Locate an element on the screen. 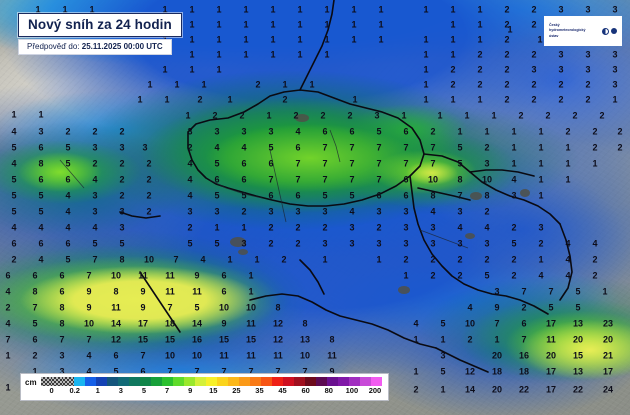 The width and height of the screenshot is (630, 415). map-title-box: Nový sníh za 24 hodin is located at coordinates (100, 25).